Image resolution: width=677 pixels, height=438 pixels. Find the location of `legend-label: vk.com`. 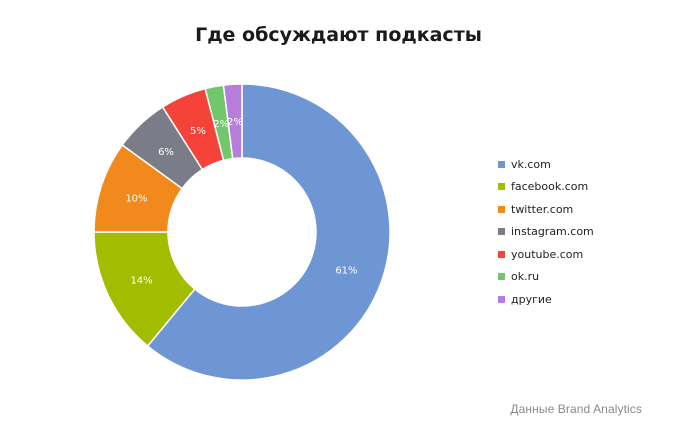

legend-label: vk.com is located at coordinates (531, 164).